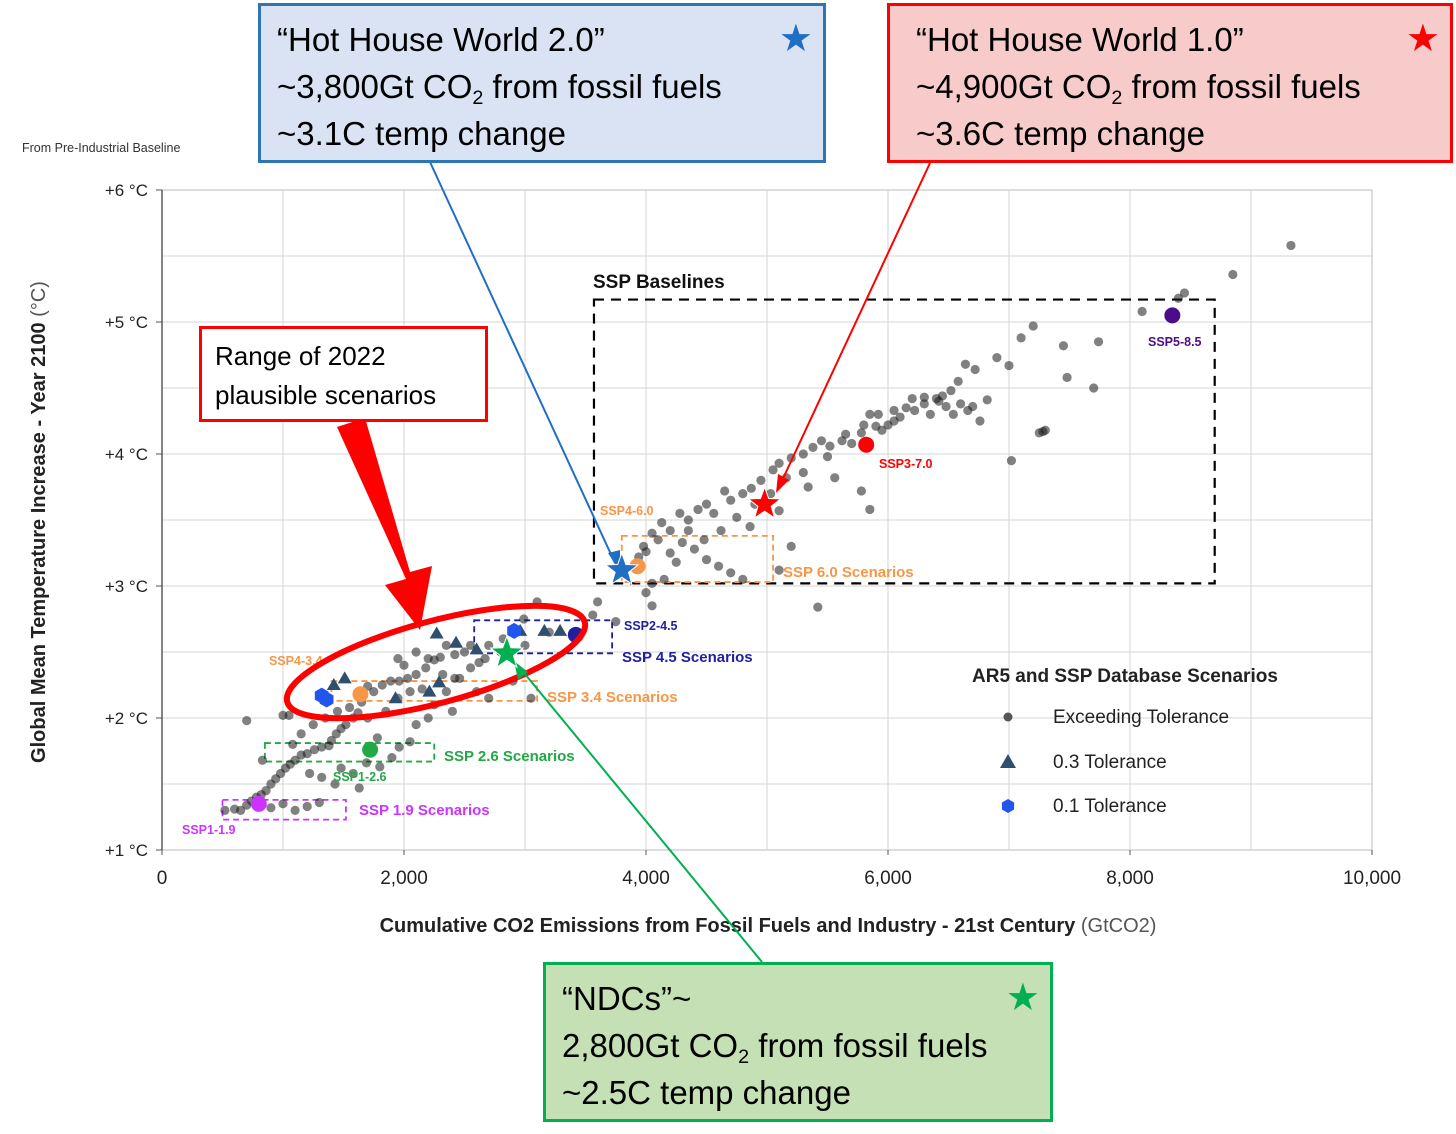 Image resolution: width=1456 pixels, height=1134 pixels. Describe the element at coordinates (1372, 878) in the screenshot. I see `x-tick-label: 10,000` at that location.